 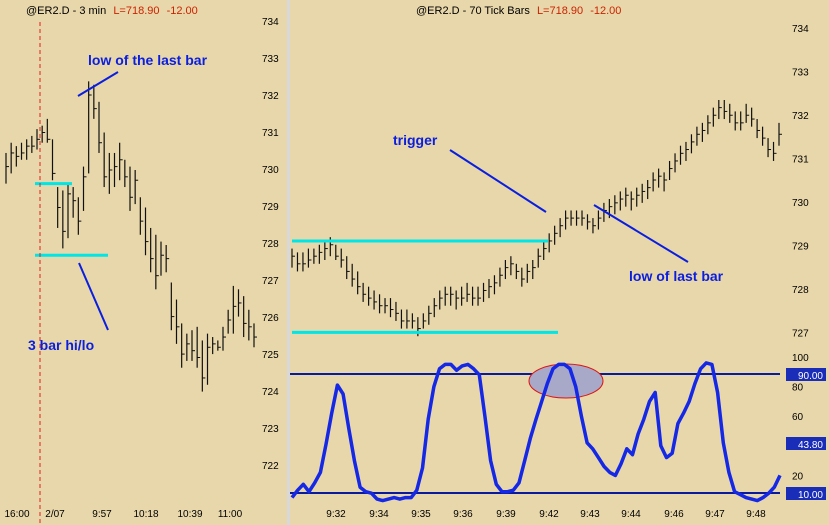 What do you see at coordinates (230, 514) in the screenshot?
I see `left-x-tick: 11:00` at bounding box center [230, 514].